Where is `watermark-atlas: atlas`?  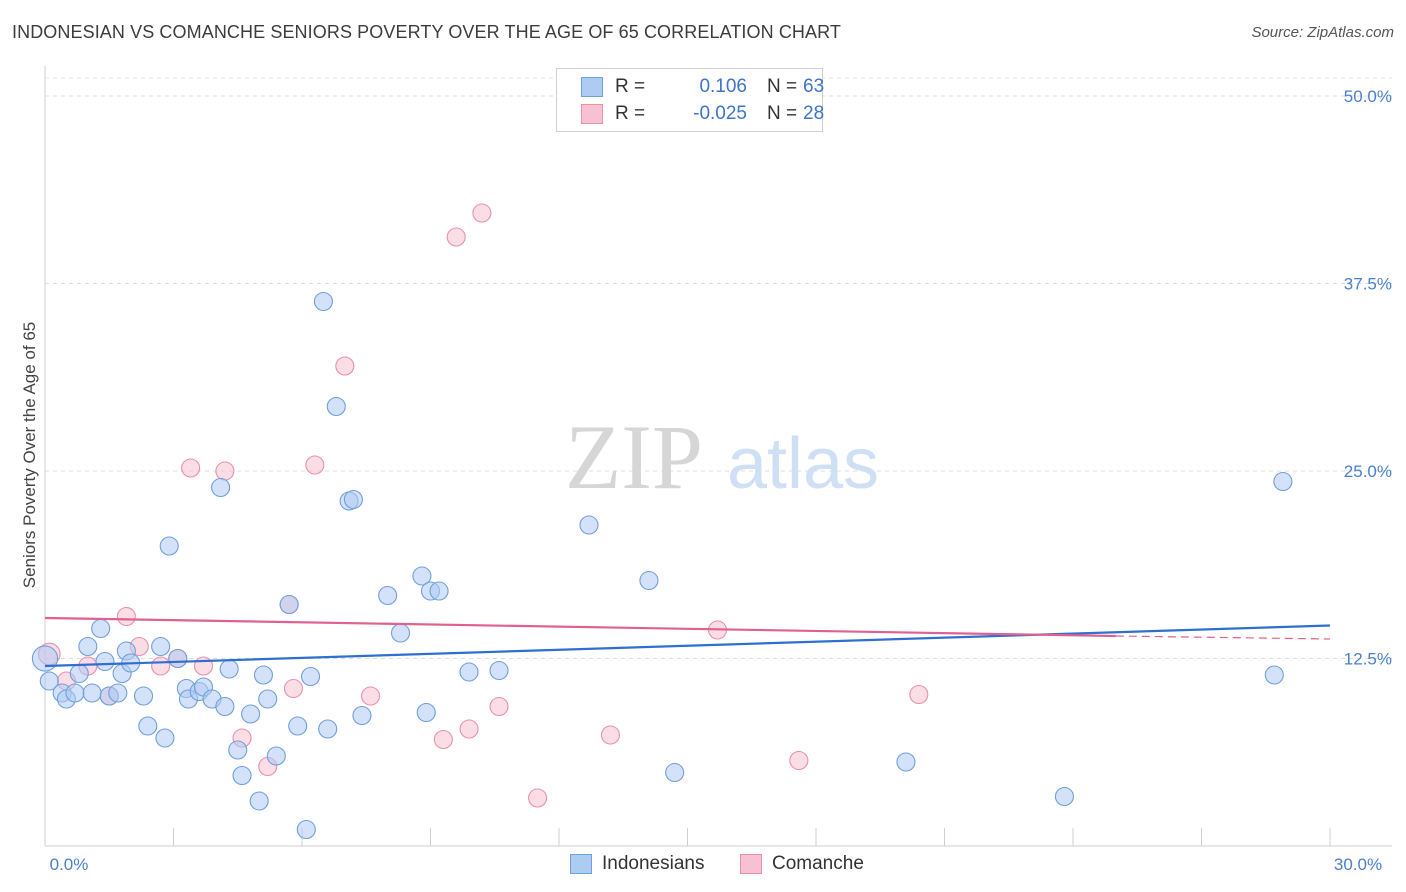 watermark-atlas: atlas is located at coordinates (803, 464).